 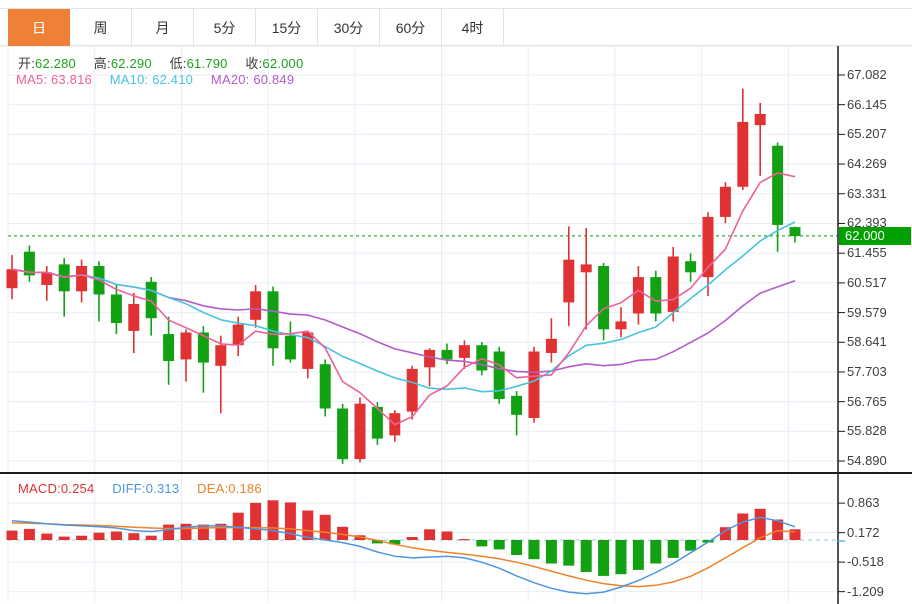 I want to click on tab-month: 月, so click(x=163, y=27).